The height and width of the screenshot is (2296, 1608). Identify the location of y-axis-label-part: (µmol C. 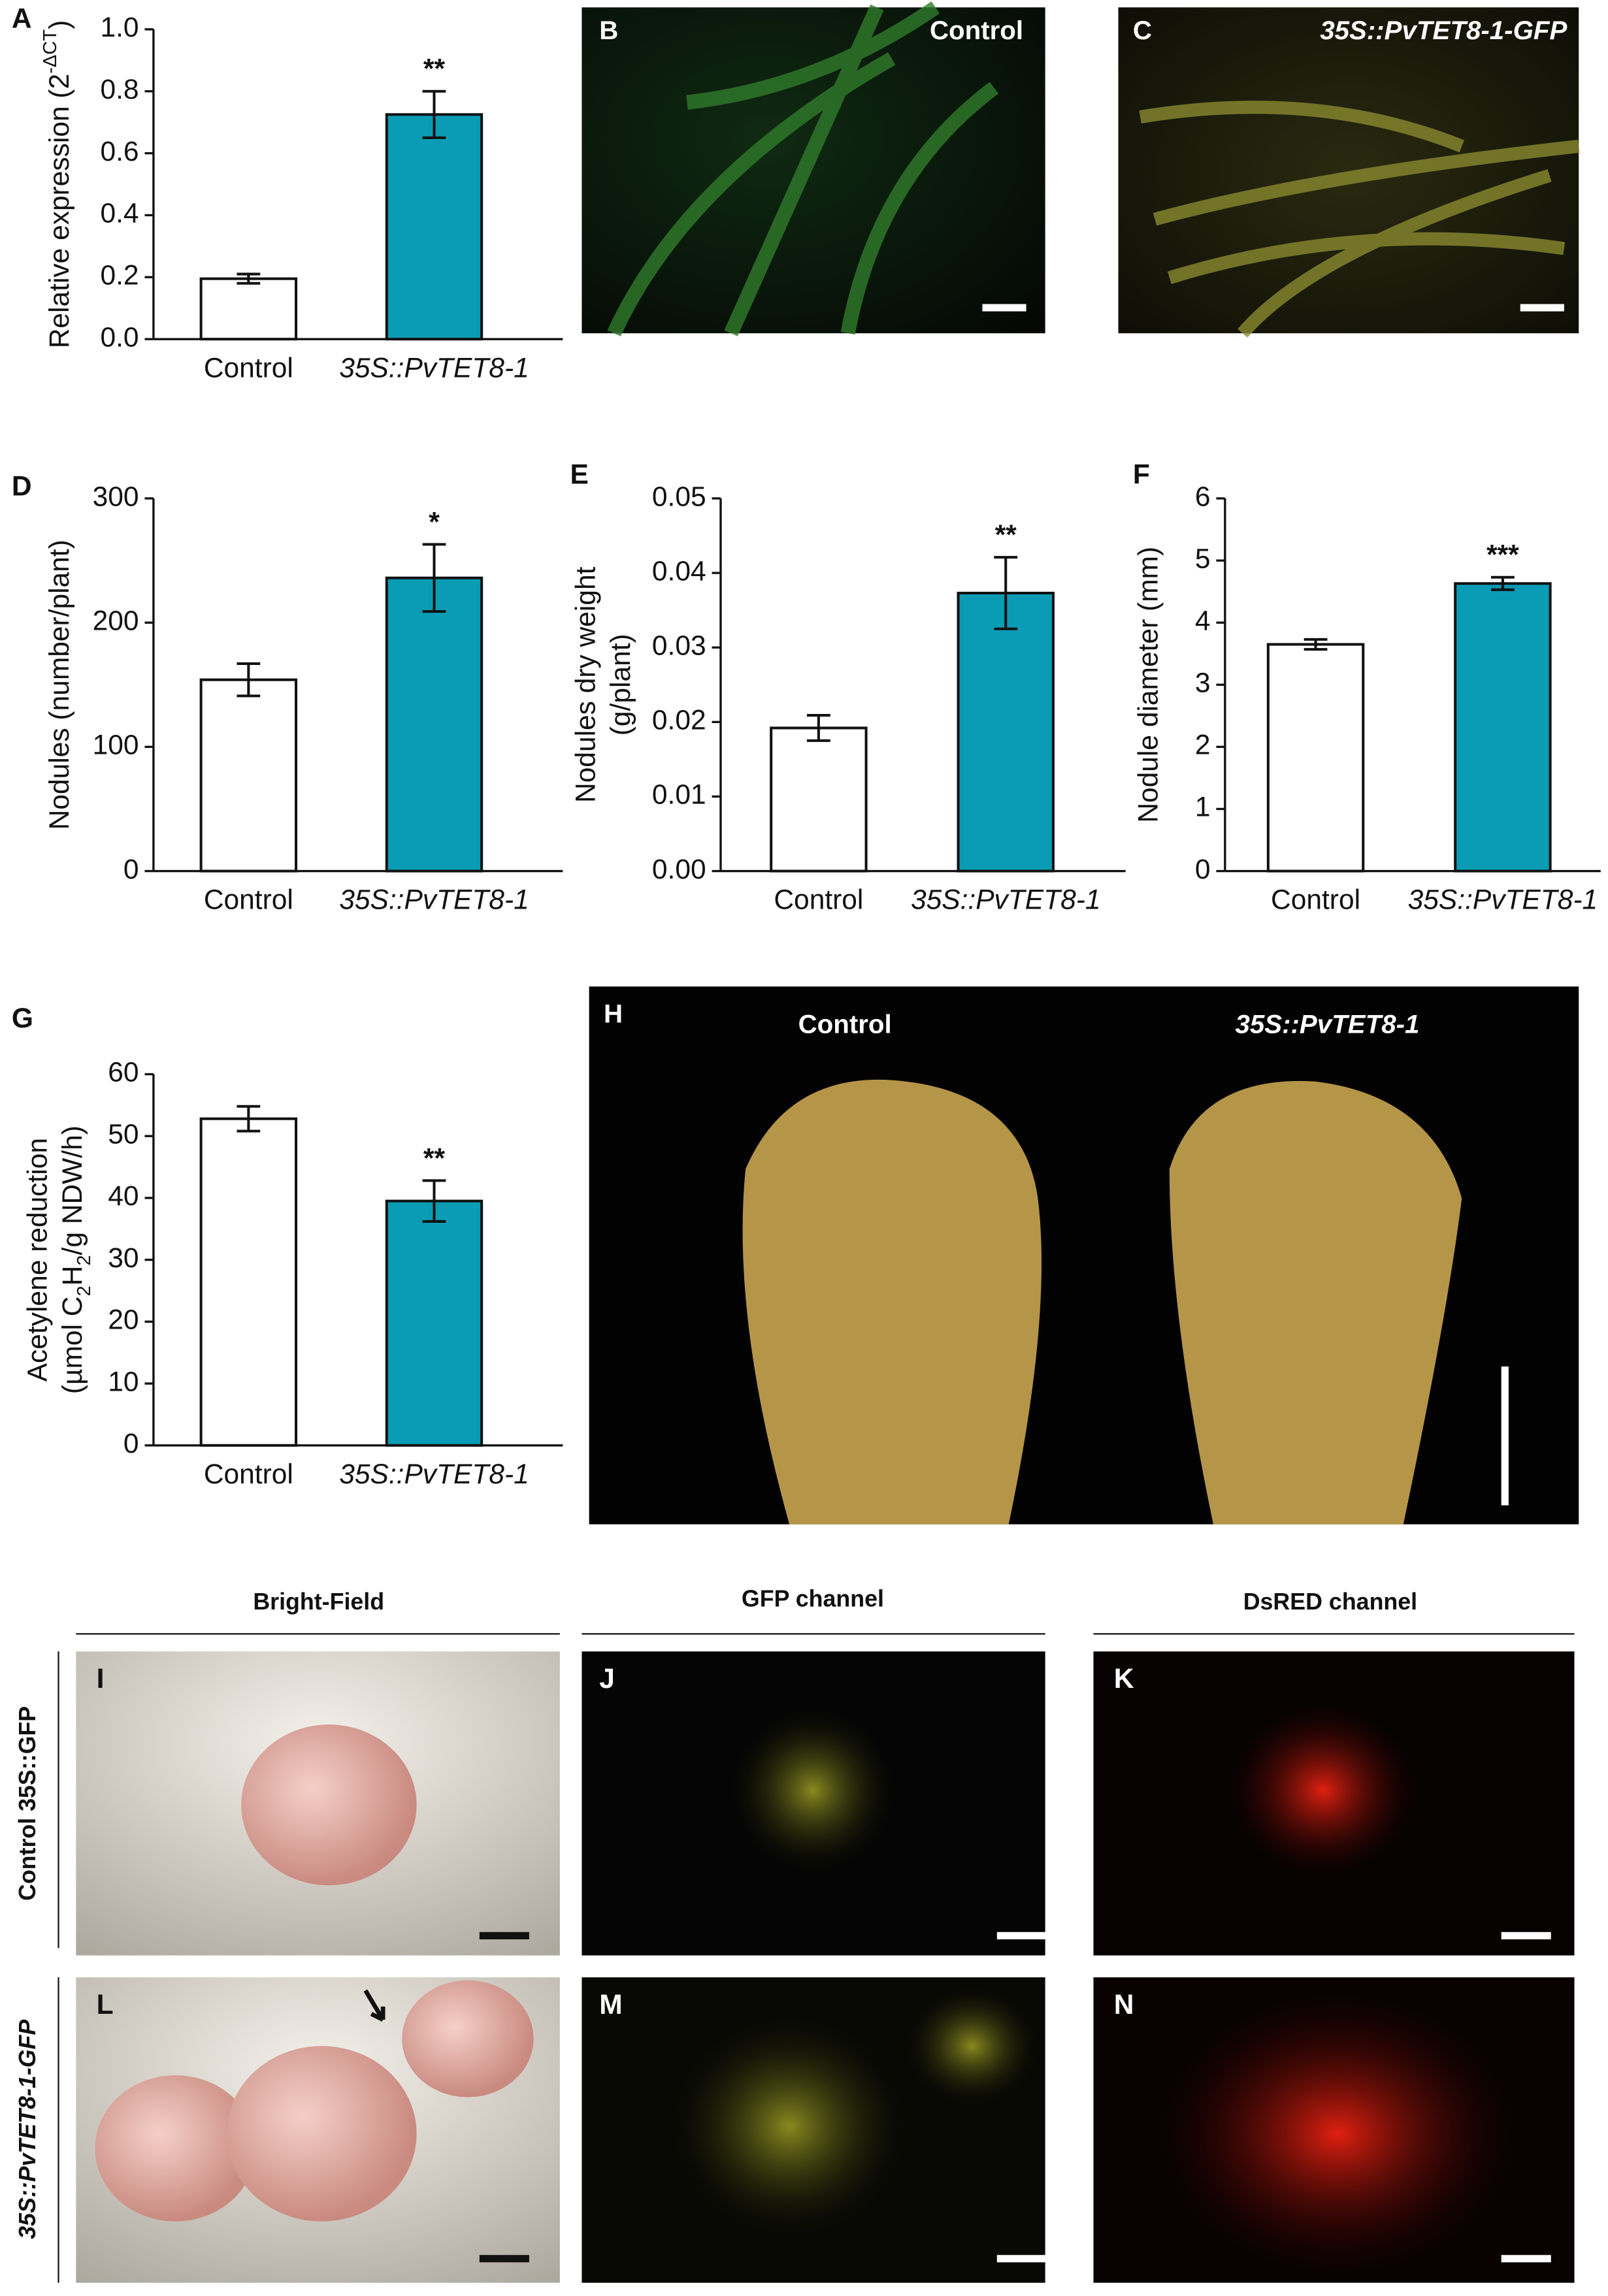
(72, 1346).